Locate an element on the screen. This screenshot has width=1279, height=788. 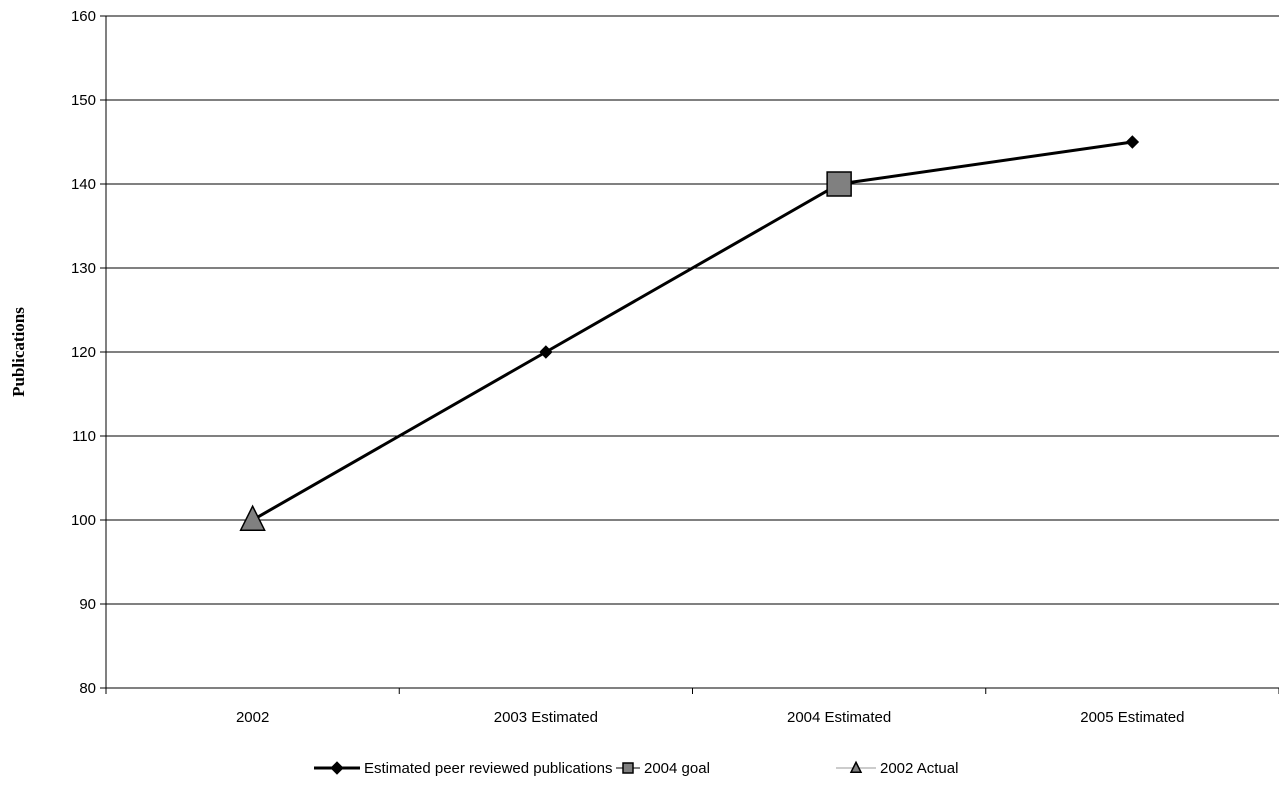
y-tick-label: 130 is located at coordinates (83, 268).